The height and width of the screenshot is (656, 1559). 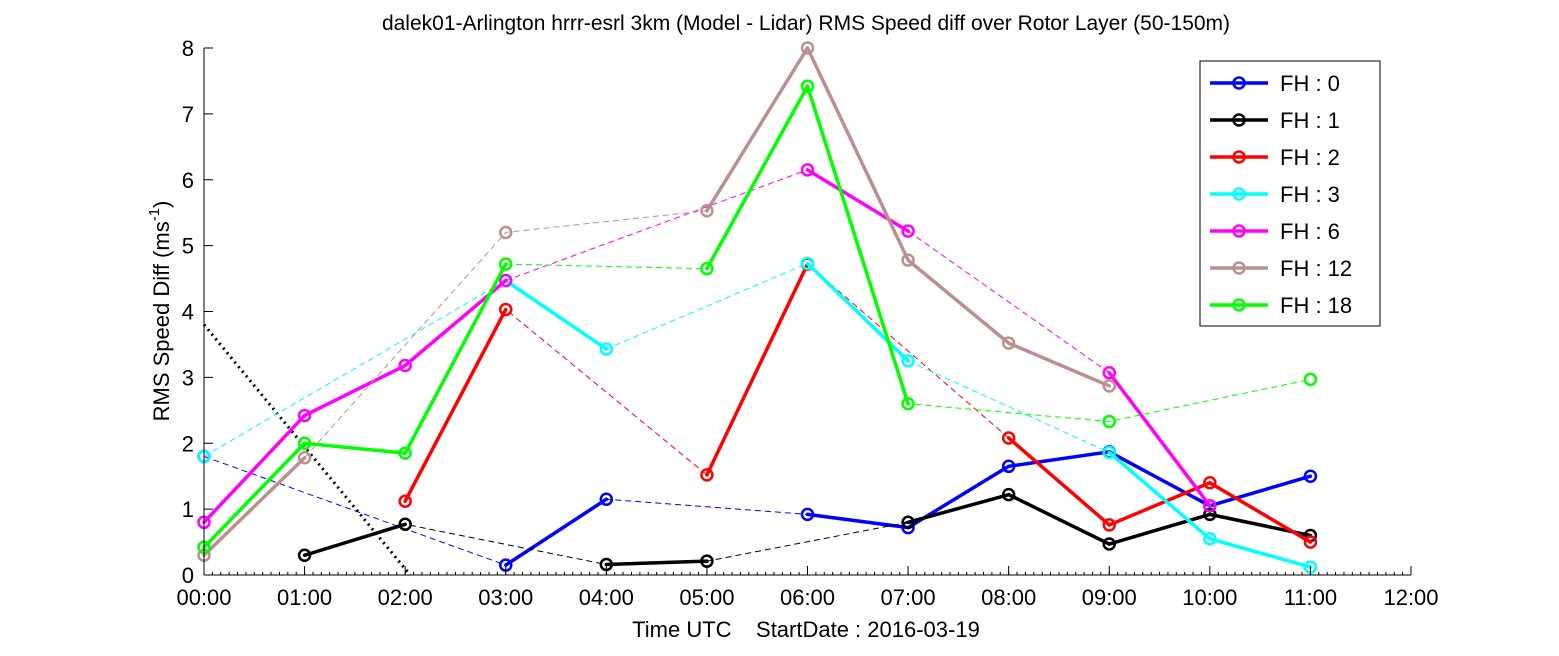 I want to click on x-tick-label: 10:00, so click(x=1209, y=597).